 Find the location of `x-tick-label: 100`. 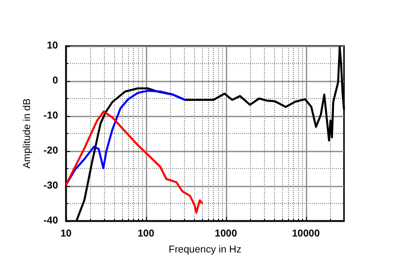

x-tick-label: 100 is located at coordinates (146, 234).